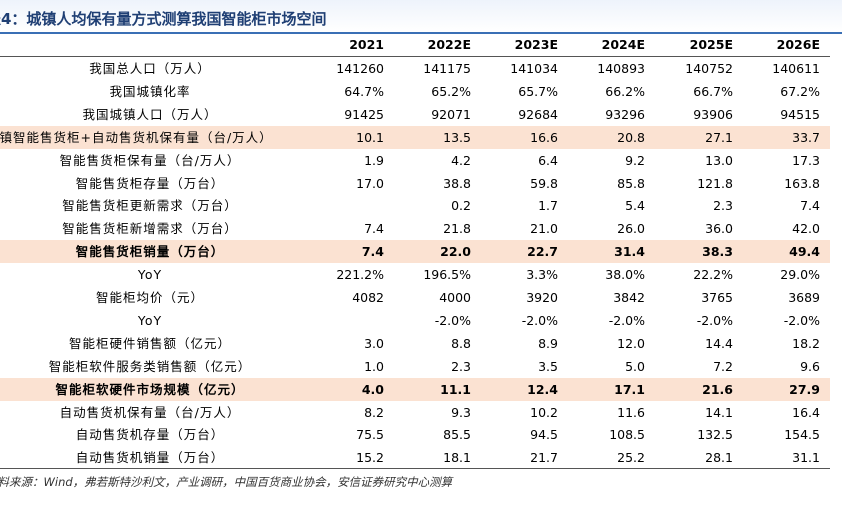 This screenshot has width=842, height=506. What do you see at coordinates (457, 458) in the screenshot?
I see `table-cell: 18.1` at bounding box center [457, 458].